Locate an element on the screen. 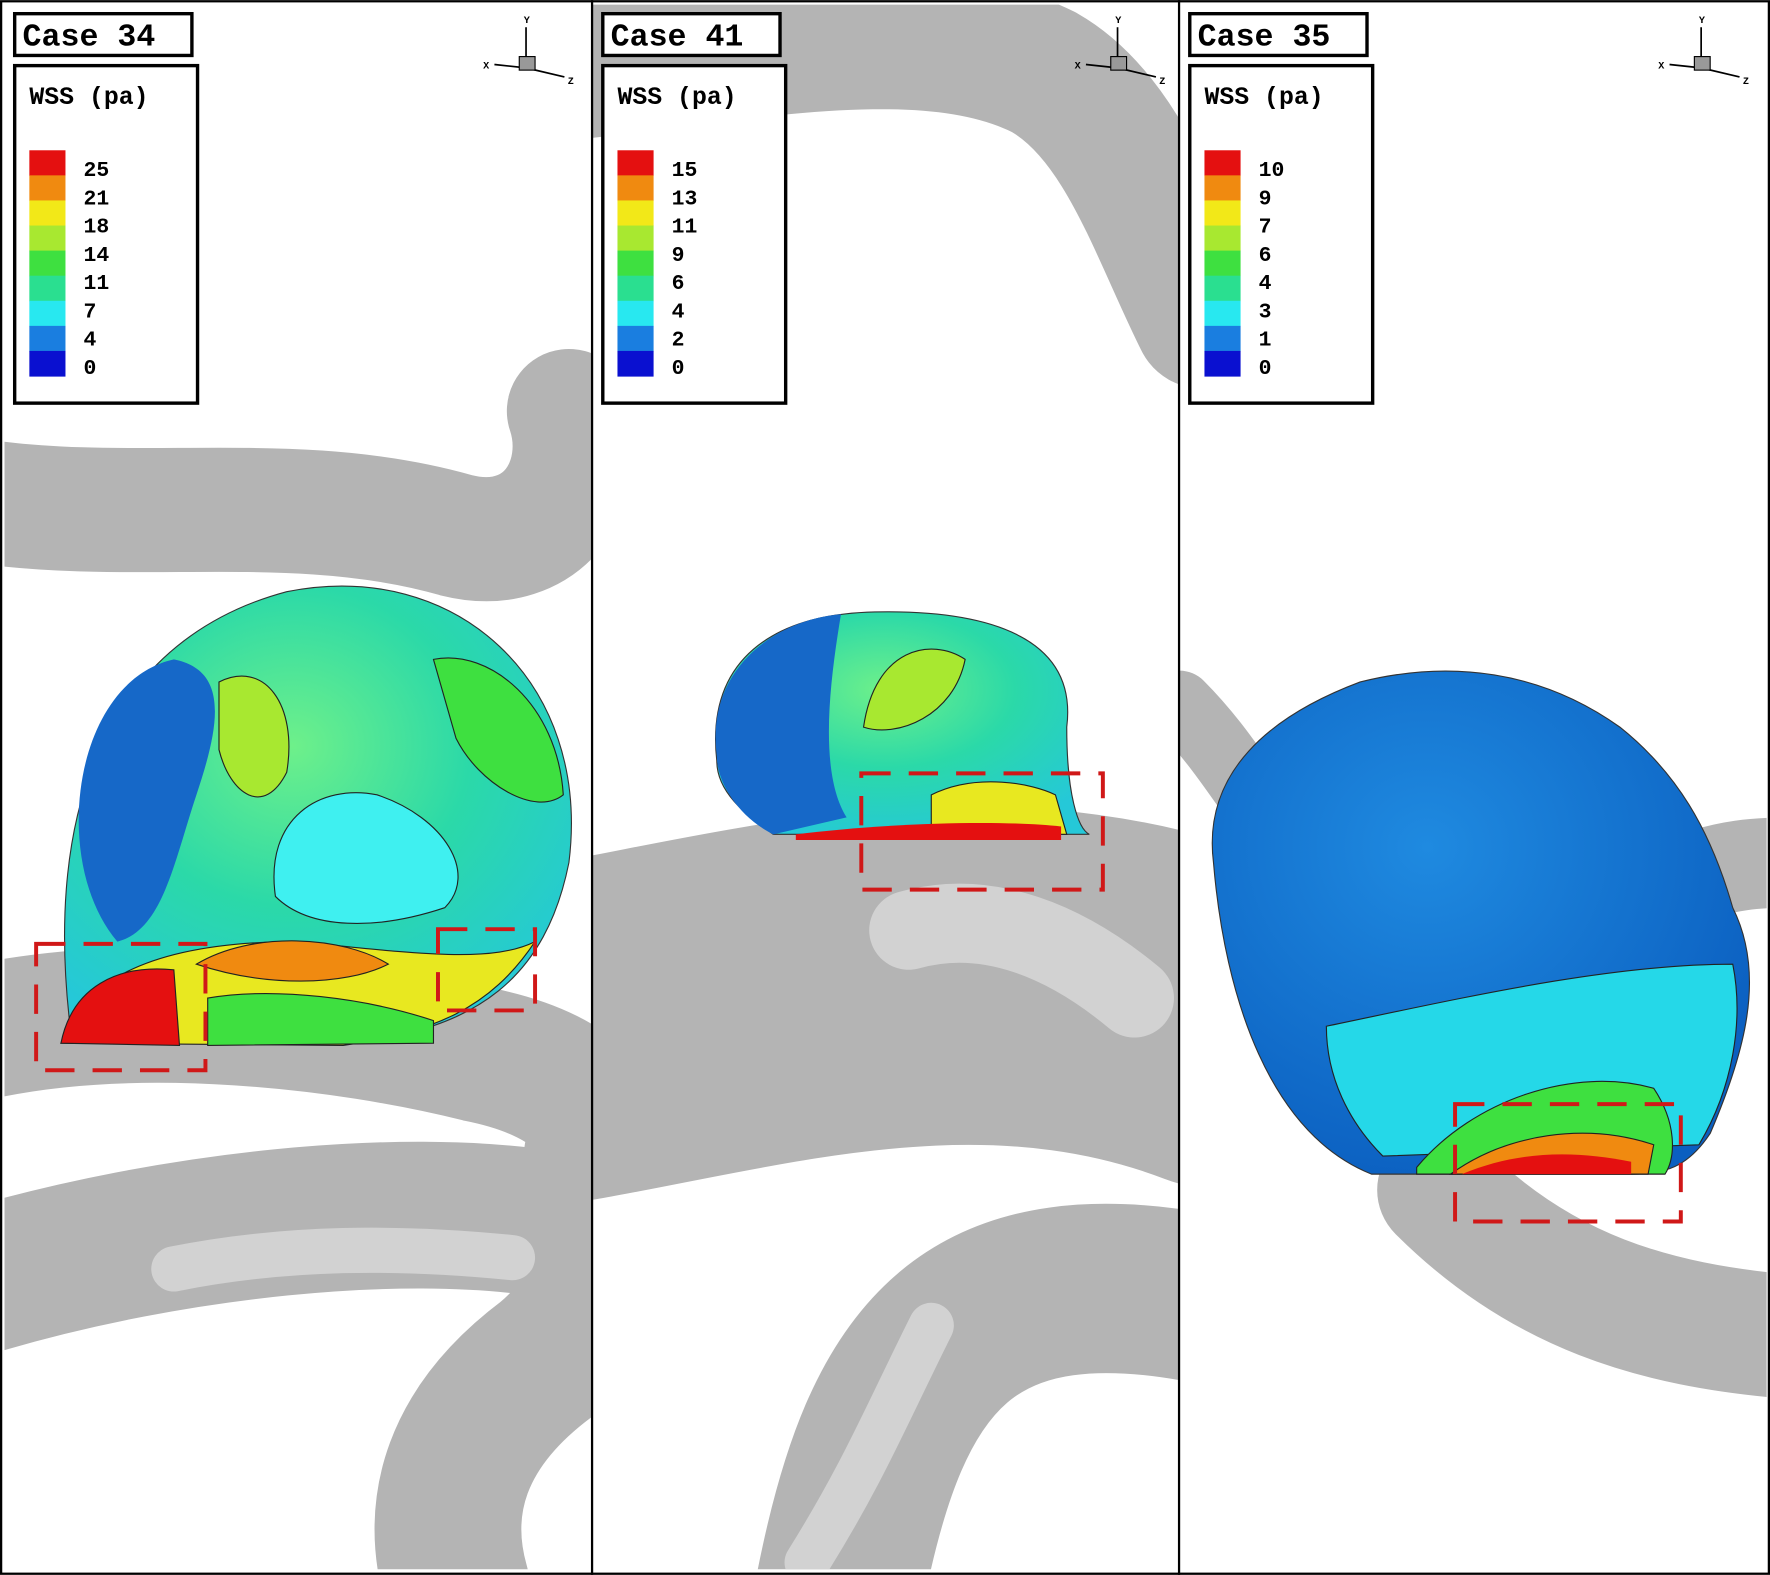 The image size is (1770, 1575). legend-label: 15 is located at coordinates (685, 171).